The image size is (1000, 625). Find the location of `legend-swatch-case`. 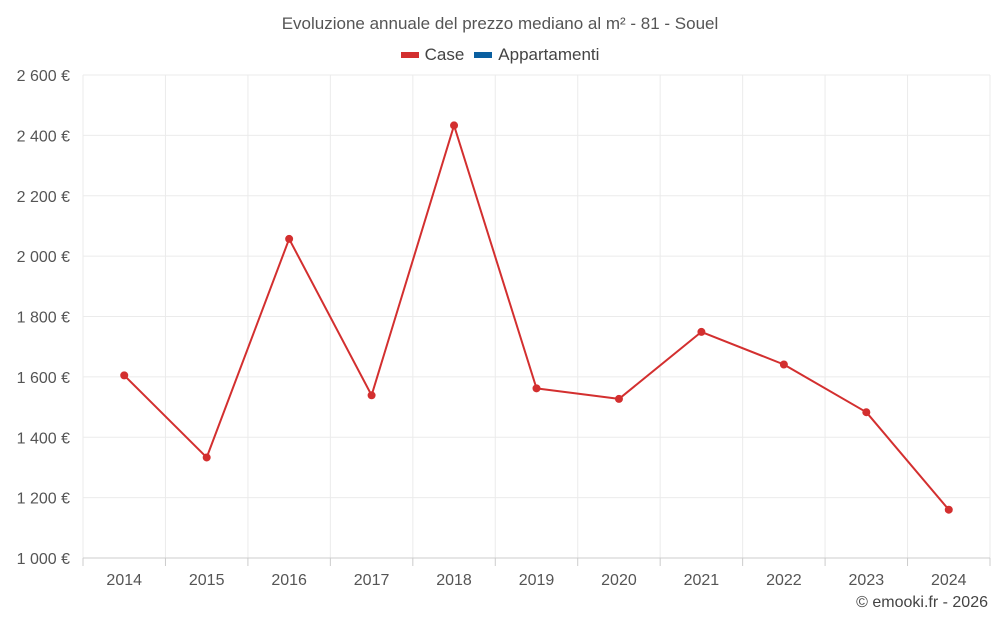

legend-swatch-case is located at coordinates (409, 55).